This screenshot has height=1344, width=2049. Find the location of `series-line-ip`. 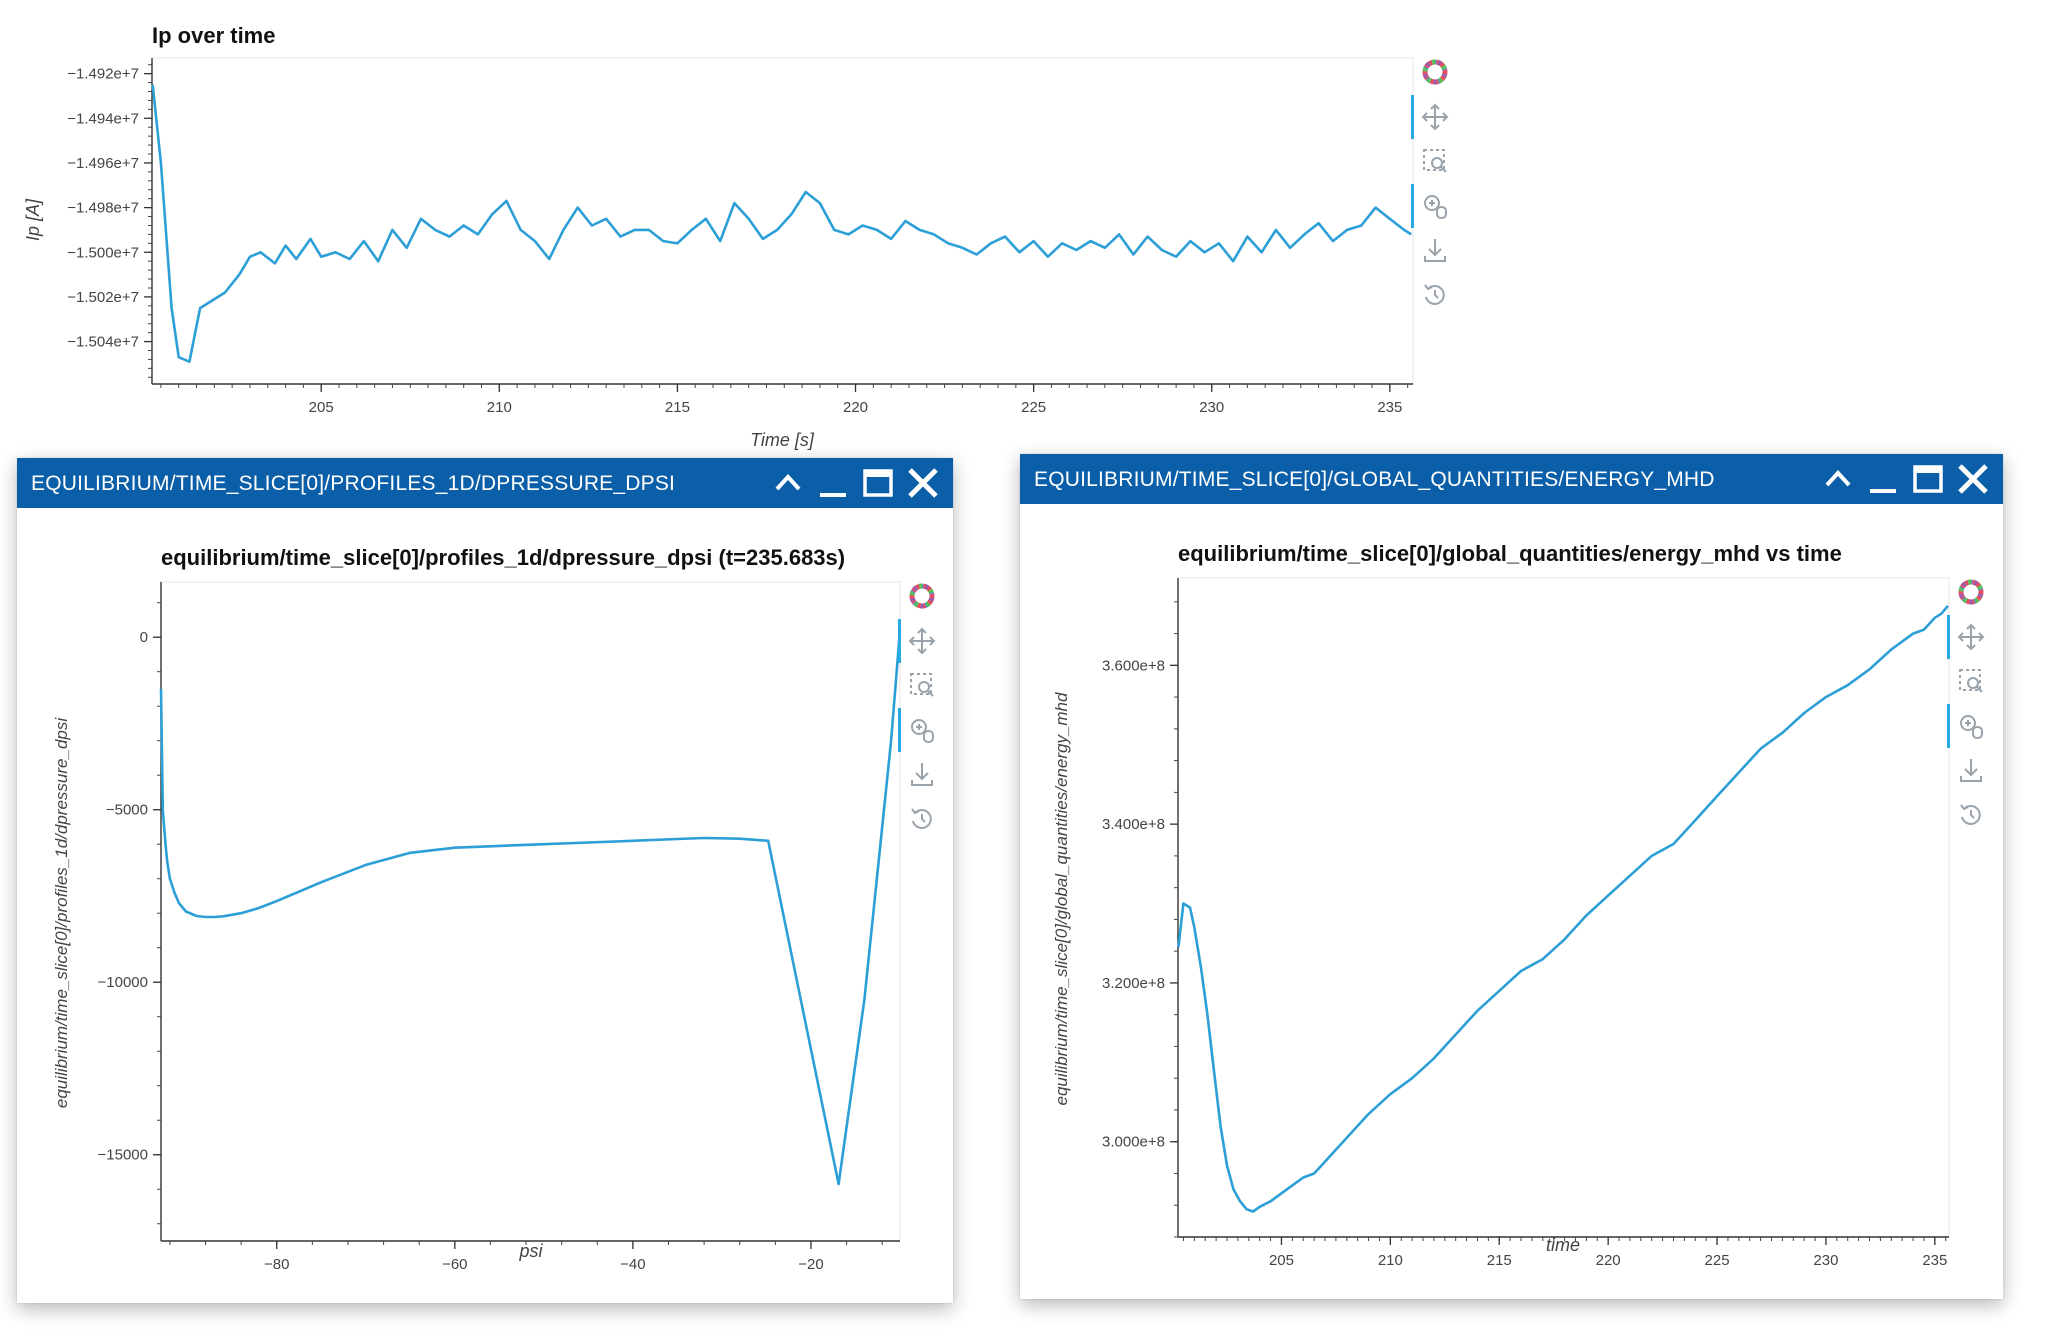

series-line-ip is located at coordinates (781, 223).